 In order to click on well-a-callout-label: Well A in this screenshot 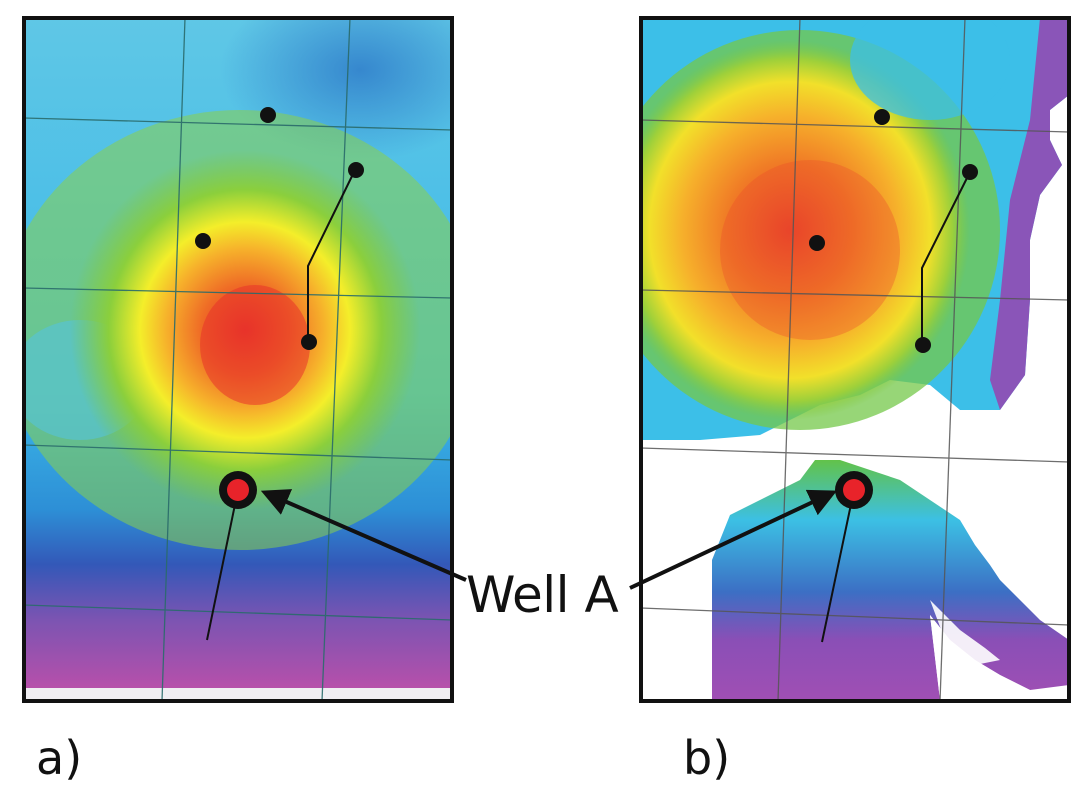, I will do `click(542, 595)`.